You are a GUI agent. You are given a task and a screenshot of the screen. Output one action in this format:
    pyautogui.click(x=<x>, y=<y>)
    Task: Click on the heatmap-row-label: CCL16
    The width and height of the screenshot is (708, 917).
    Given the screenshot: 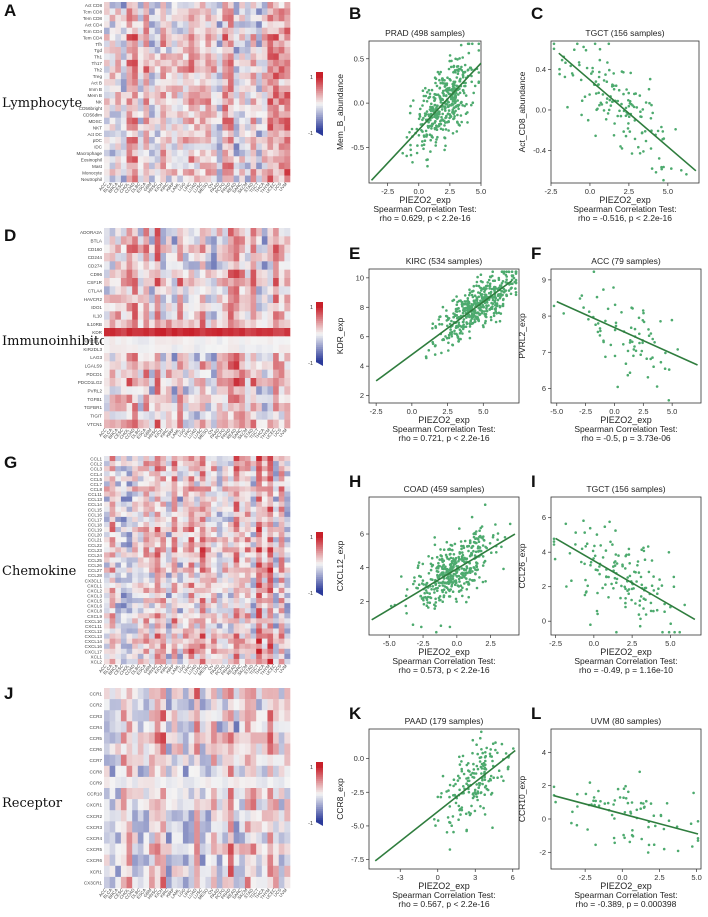 What is the action you would take?
    pyautogui.click(x=95, y=514)
    